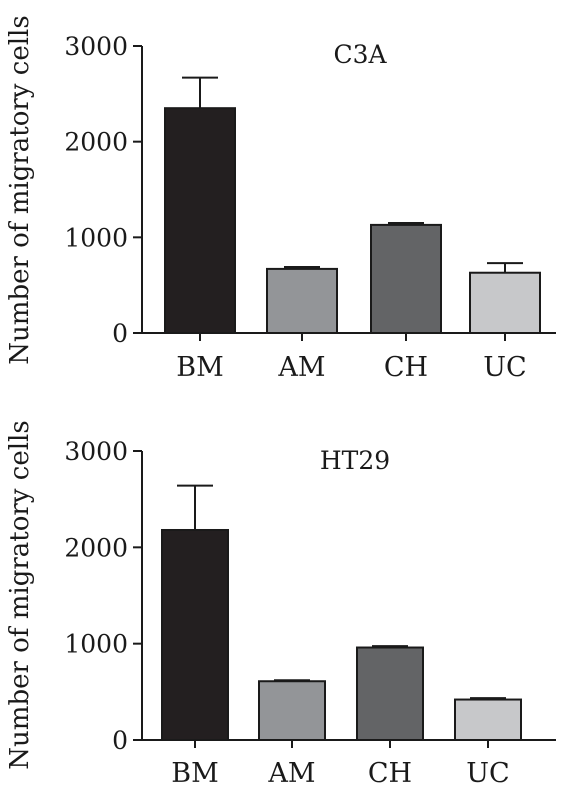  Describe the element at coordinates (360, 54) in the screenshot. I see `panel-title: C3A` at that location.